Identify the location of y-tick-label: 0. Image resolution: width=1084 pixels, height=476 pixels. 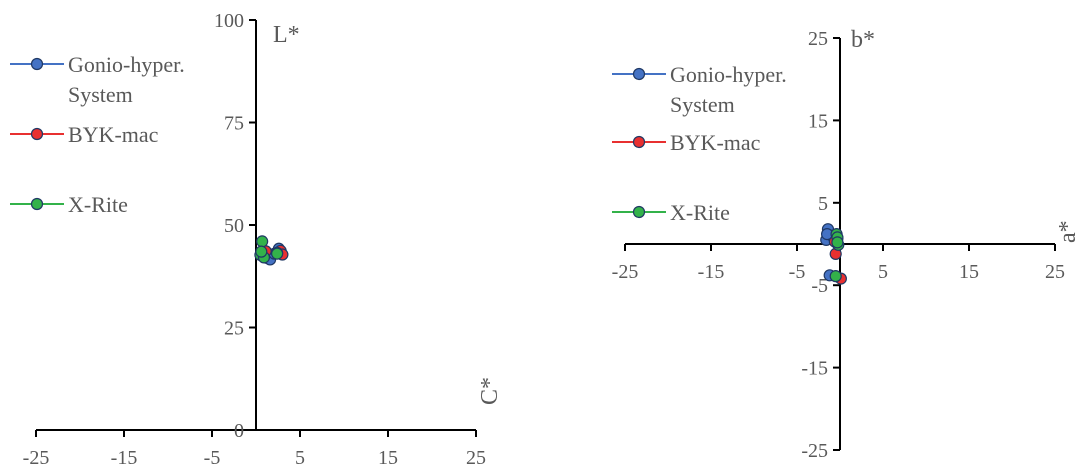
(239, 431).